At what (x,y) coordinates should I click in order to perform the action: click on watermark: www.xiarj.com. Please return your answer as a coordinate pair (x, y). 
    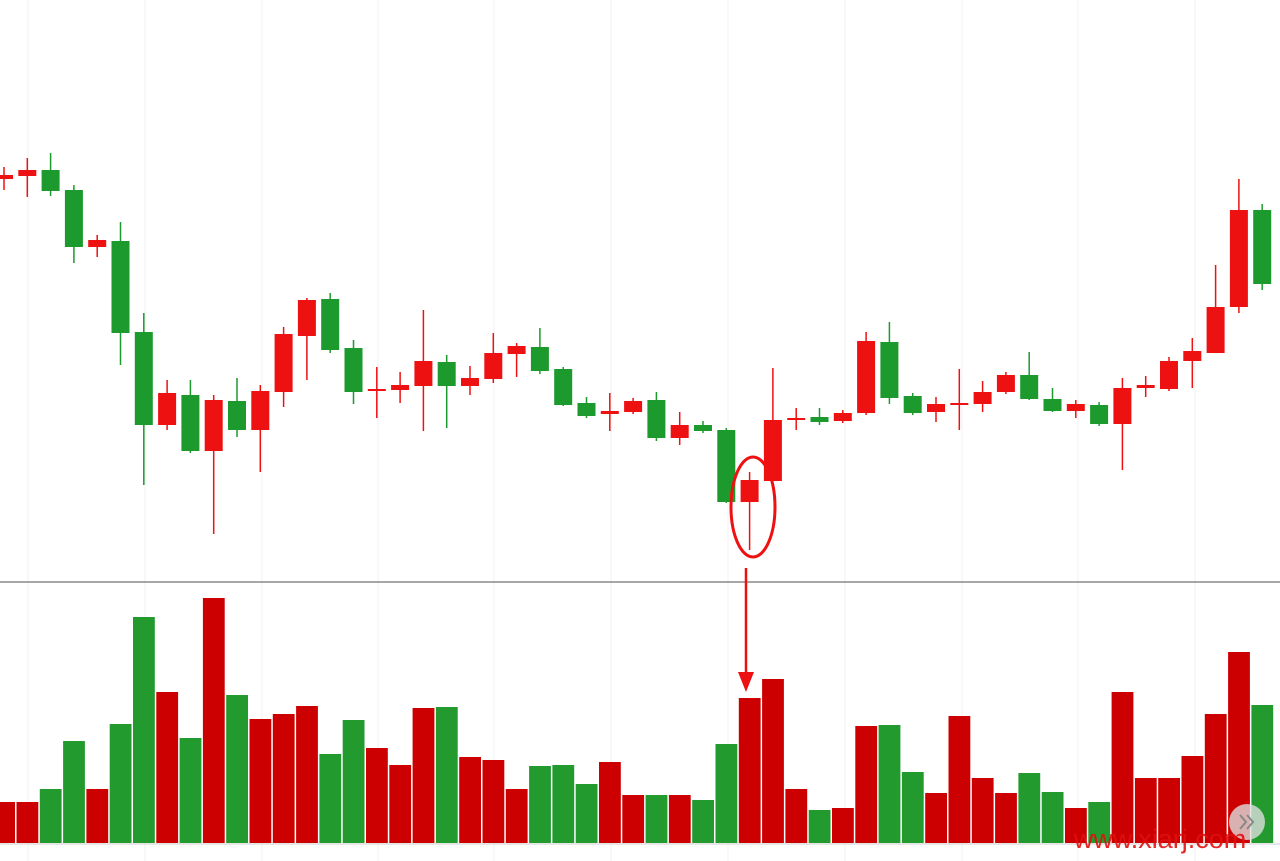
    Looking at the image, I should click on (1160, 839).